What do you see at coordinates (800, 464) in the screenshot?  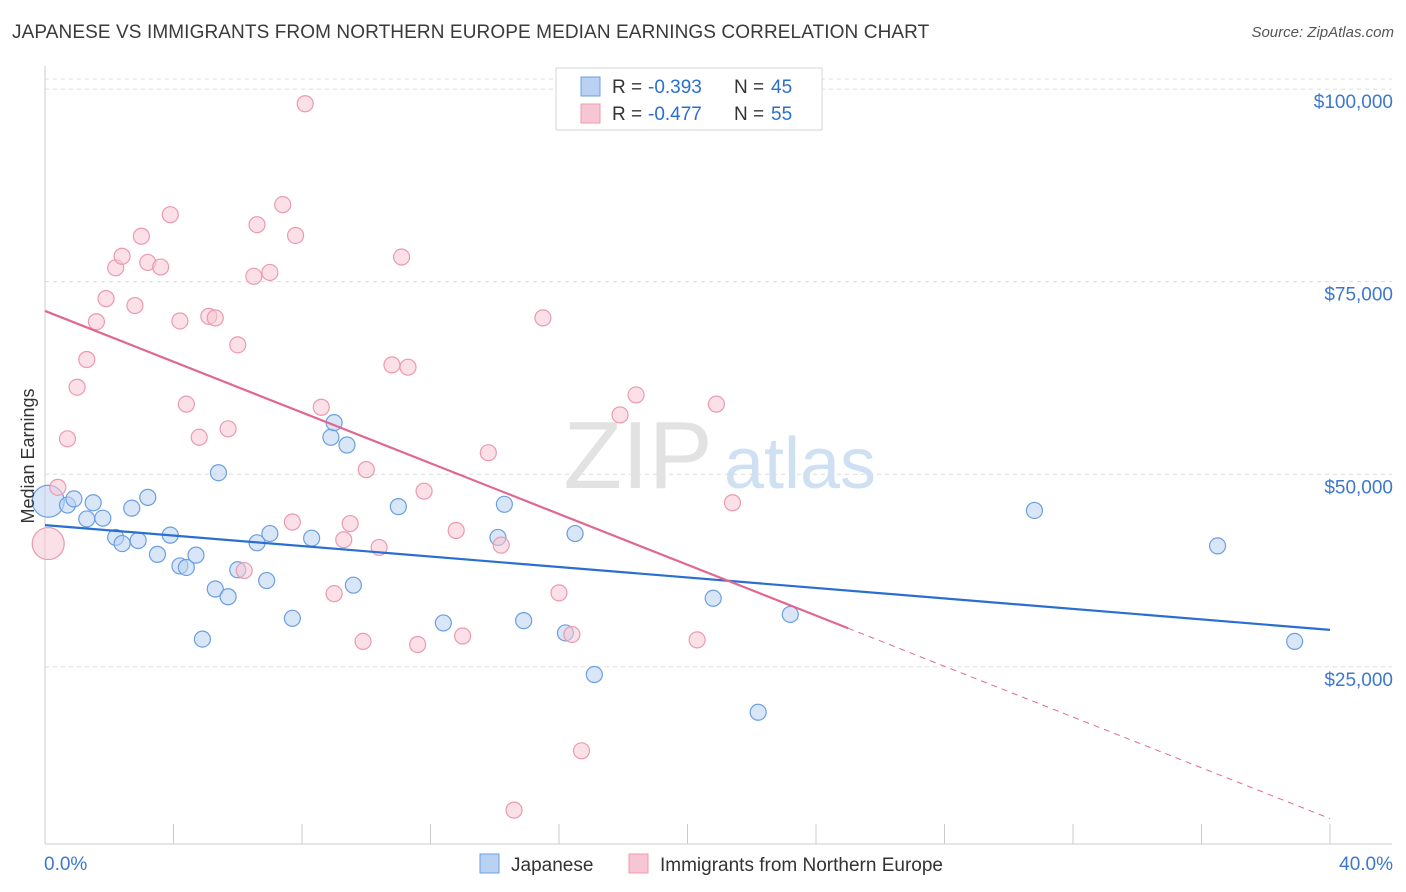 I see `watermark-atlas: atlas` at bounding box center [800, 464].